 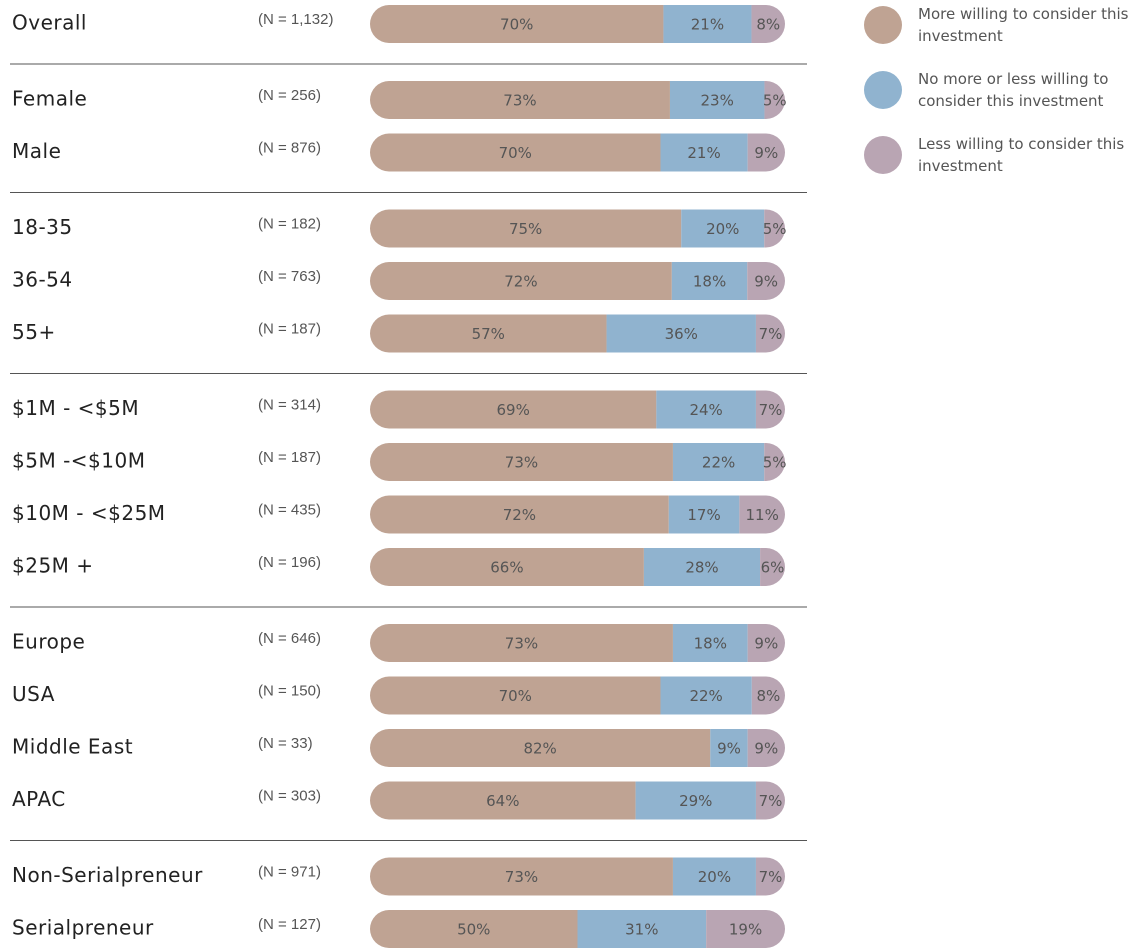 I want to click on sample-size-label: (N = 303), so click(x=289, y=795).